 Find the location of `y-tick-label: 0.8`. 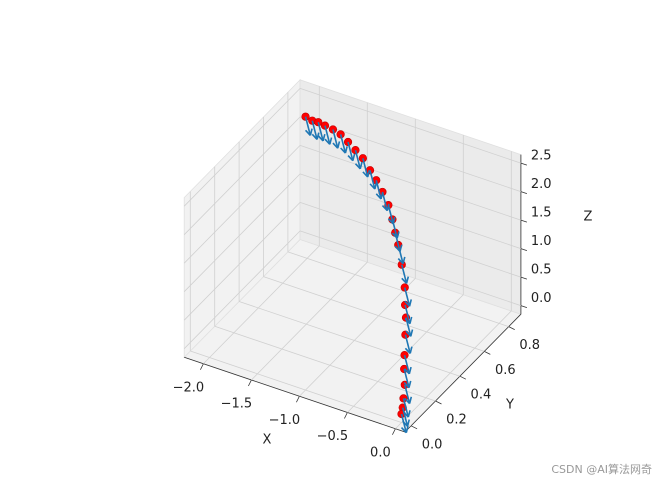

y-tick-label: 0.8 is located at coordinates (529, 345).